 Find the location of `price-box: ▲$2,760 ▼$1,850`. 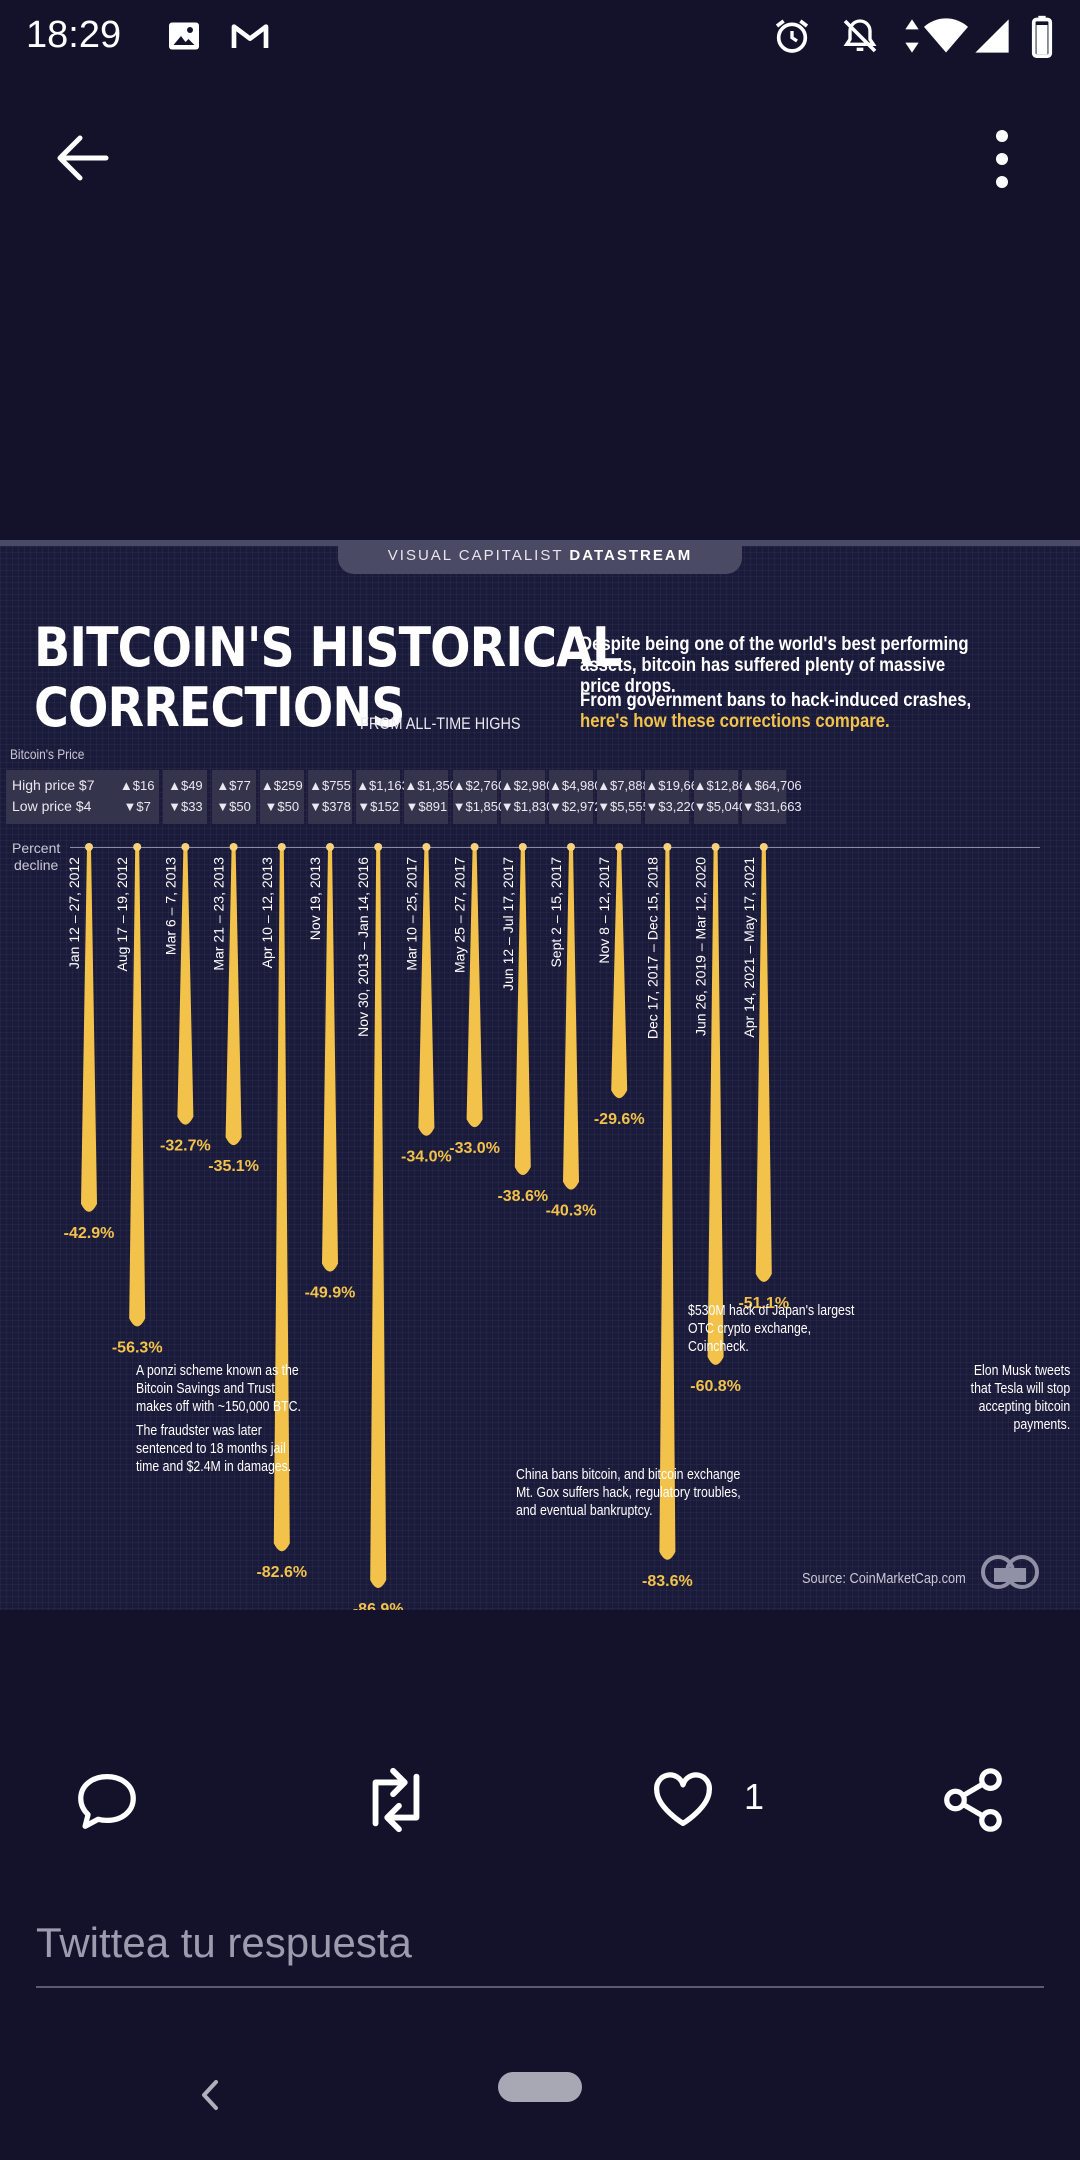

price-box: ▲$2,760 ▼$1,850 is located at coordinates (479, 797).